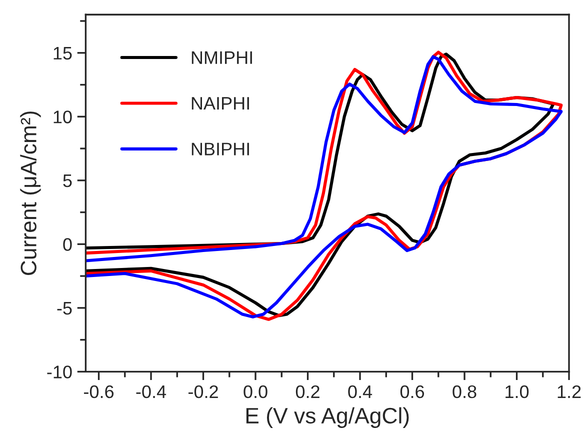  What do you see at coordinates (67, 244) in the screenshot?
I see `y-tick-label: 0` at bounding box center [67, 244].